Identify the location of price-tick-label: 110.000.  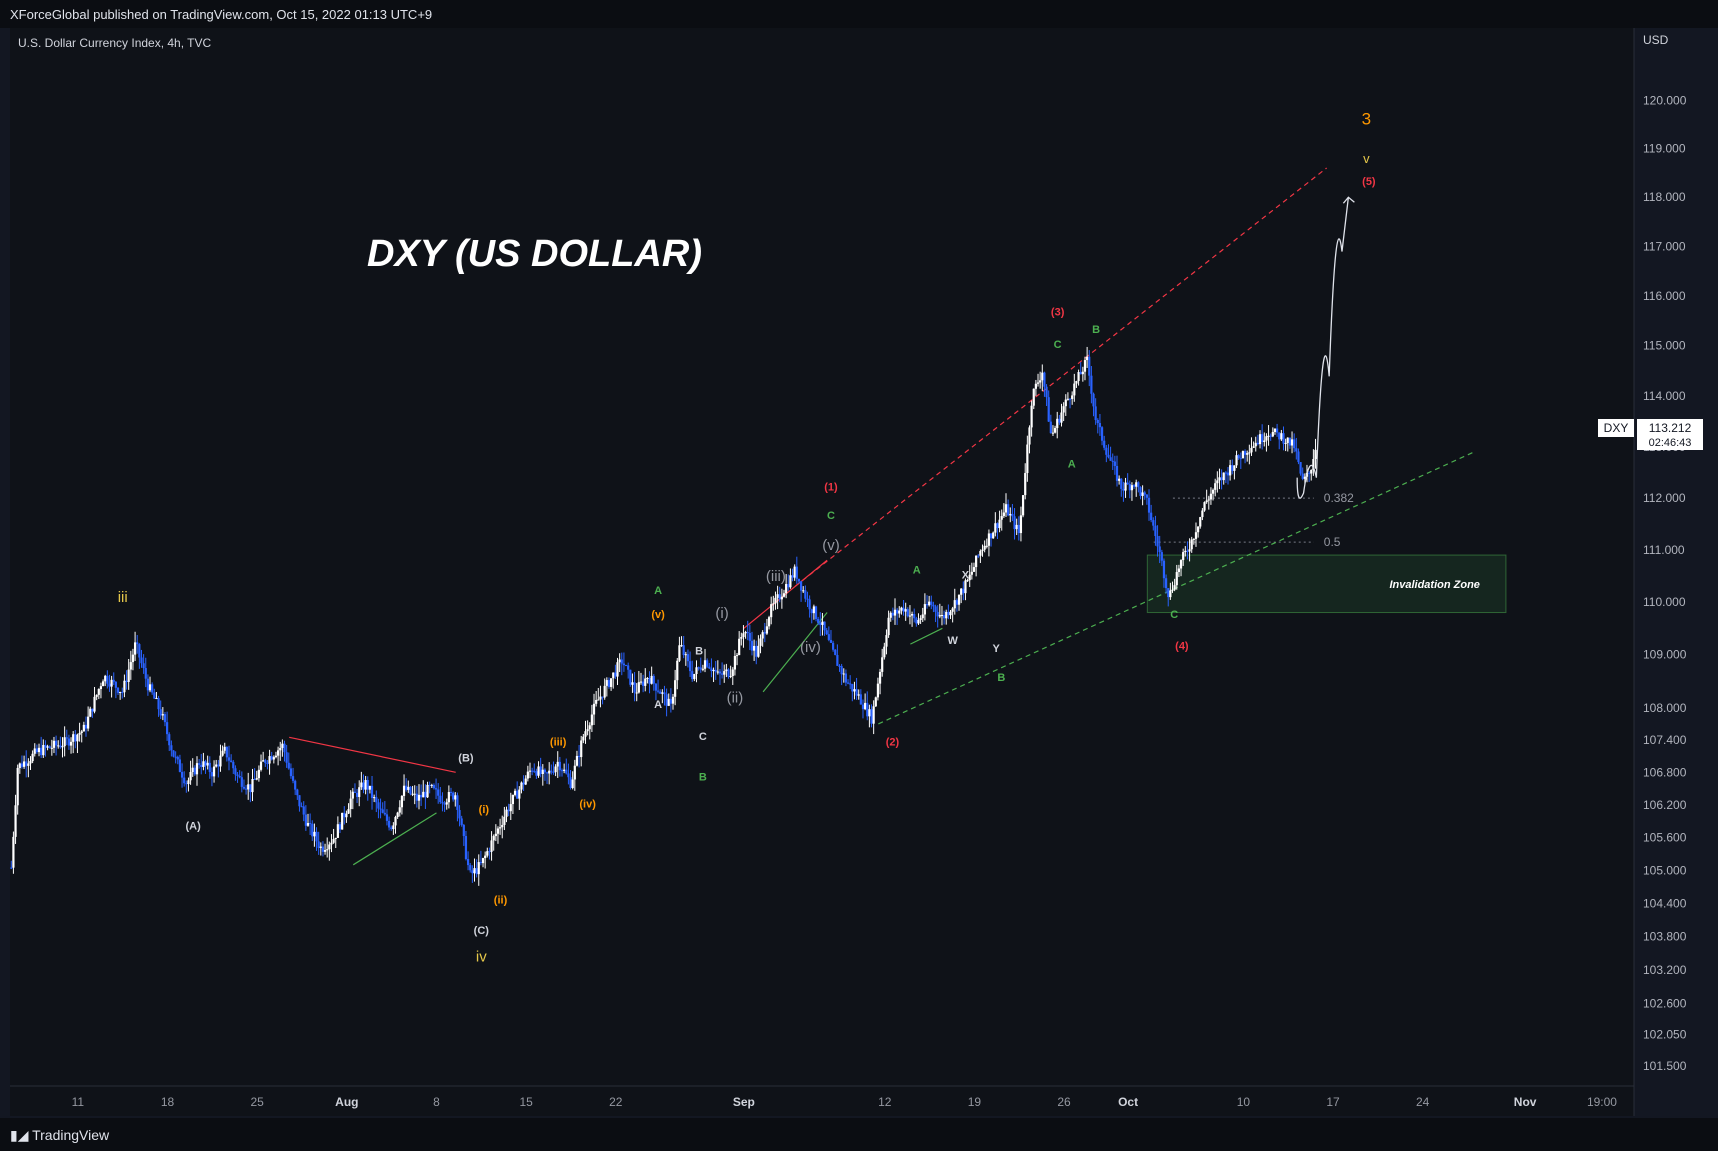
(1664, 602).